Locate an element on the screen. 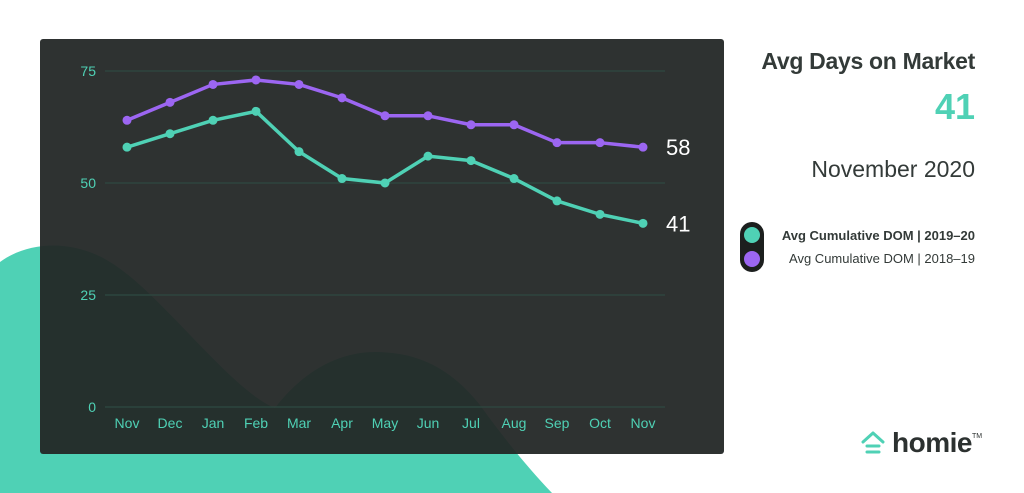 The image size is (1024, 493). x-tick-label: Mar is located at coordinates (299, 423).